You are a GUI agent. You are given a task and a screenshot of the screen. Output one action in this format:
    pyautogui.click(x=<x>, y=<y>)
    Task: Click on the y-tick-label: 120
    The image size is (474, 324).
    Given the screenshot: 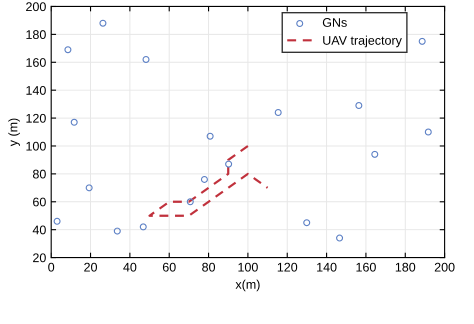 What is the action you would take?
    pyautogui.click(x=36, y=118)
    